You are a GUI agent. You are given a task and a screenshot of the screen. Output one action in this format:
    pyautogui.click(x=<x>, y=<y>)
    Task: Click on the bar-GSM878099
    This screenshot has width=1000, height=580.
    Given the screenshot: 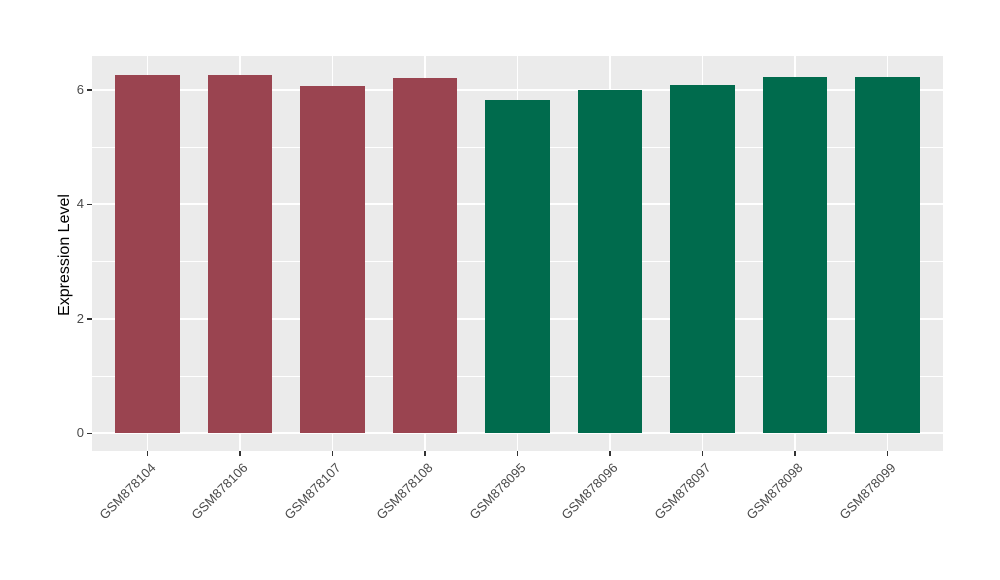 What is the action you would take?
    pyautogui.click(x=887, y=255)
    